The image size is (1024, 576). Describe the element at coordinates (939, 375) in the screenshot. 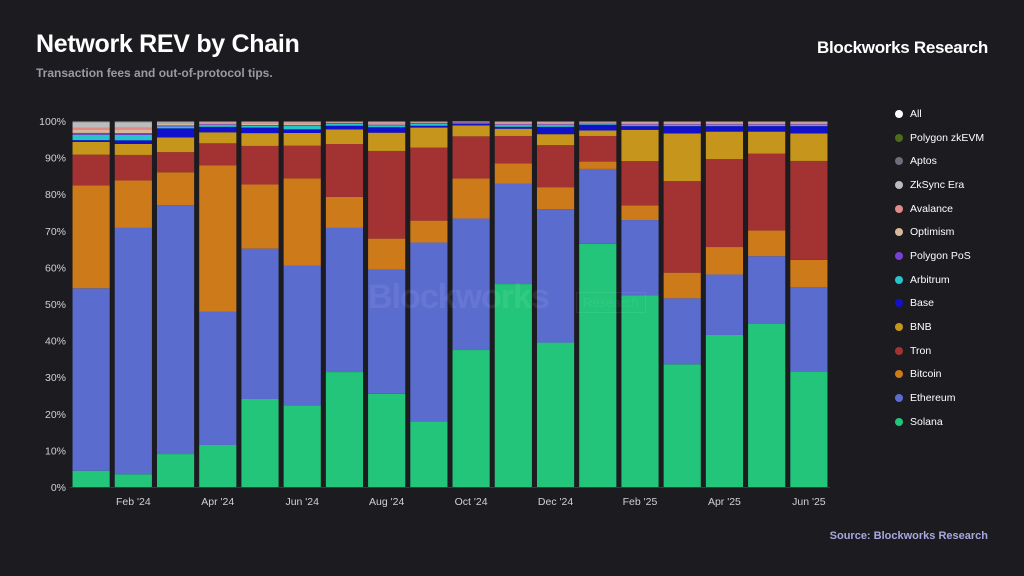

I see `legend-item-bitcoin: Bitcoin` at that location.